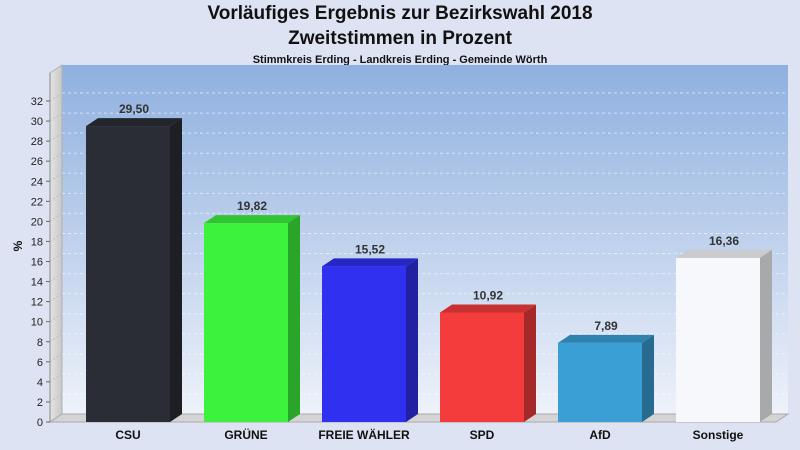 Image resolution: width=800 pixels, height=450 pixels. I want to click on y-tick-label: 30, so click(37, 122).